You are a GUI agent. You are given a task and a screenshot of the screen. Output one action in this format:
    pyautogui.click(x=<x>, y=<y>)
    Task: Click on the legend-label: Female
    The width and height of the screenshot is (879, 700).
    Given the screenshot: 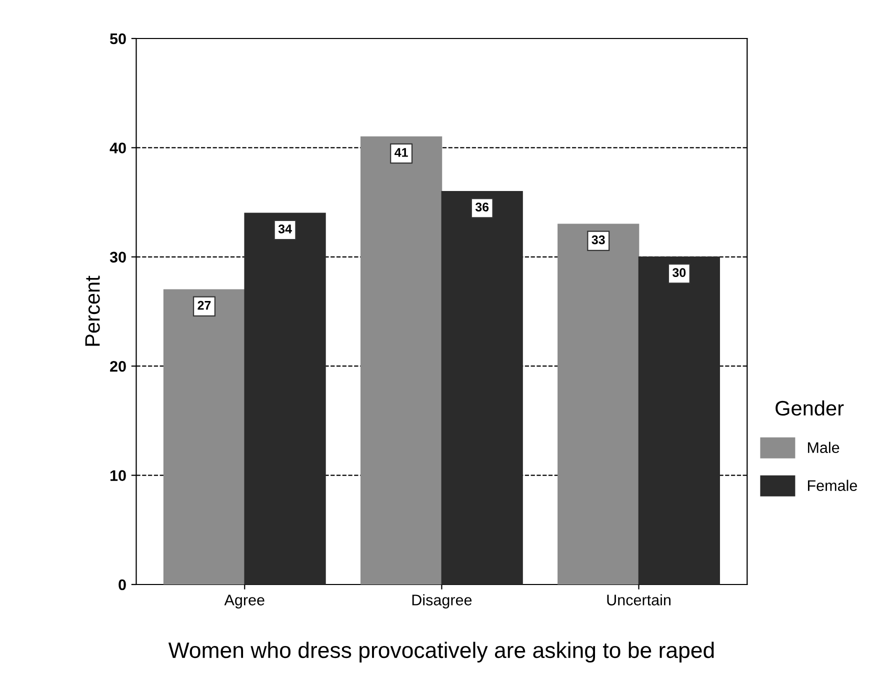 What is the action you would take?
    pyautogui.click(x=832, y=486)
    